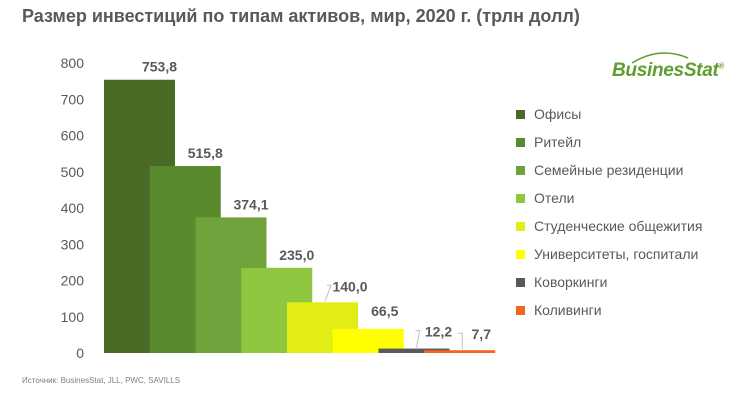  What do you see at coordinates (568, 310) in the screenshot?
I see `legend-label: Коливинги` at bounding box center [568, 310].